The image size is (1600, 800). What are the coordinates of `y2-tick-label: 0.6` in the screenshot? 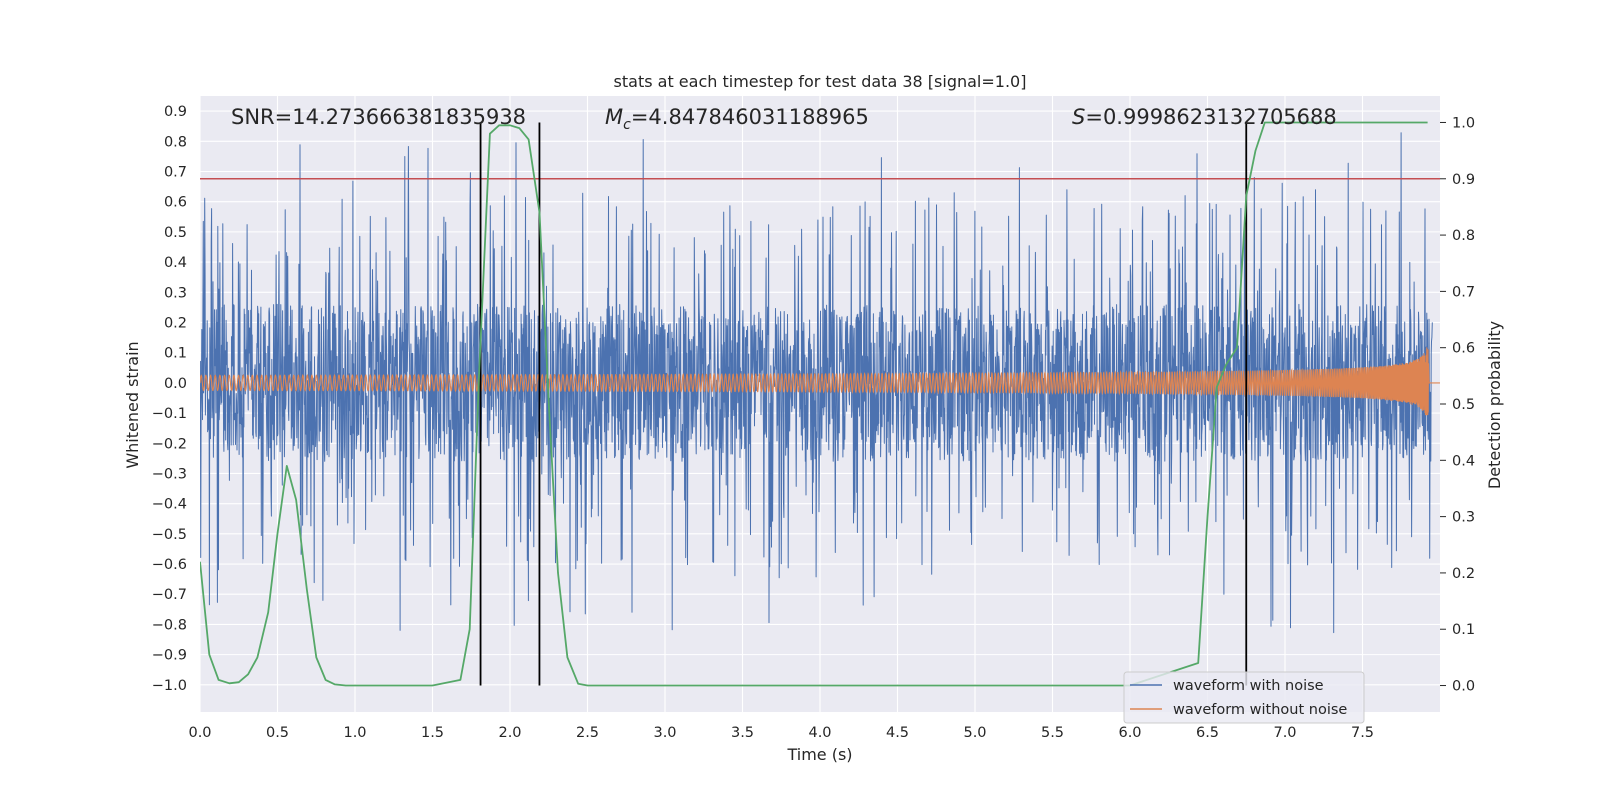 It's located at (1463, 349).